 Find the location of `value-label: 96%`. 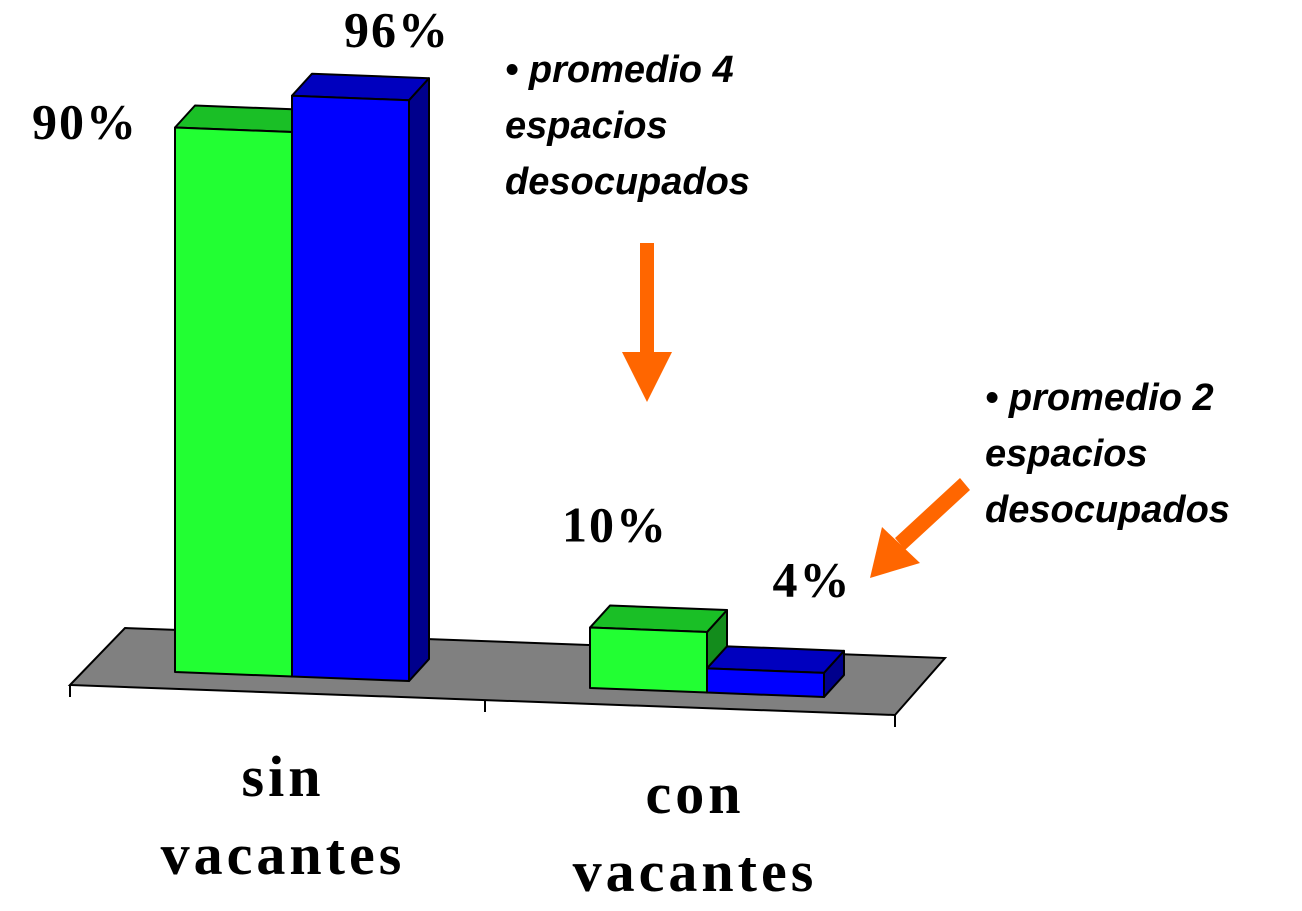

value-label: 96% is located at coordinates (397, 29).